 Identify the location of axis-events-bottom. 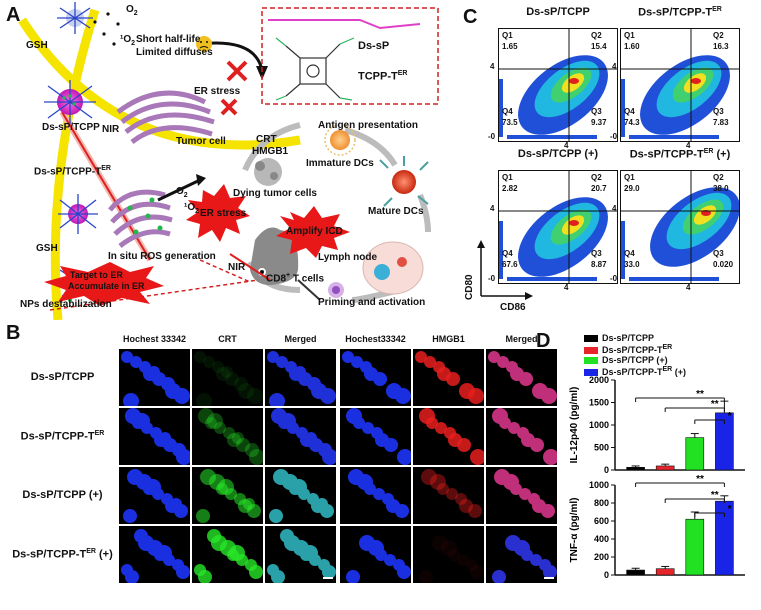
(552, 279).